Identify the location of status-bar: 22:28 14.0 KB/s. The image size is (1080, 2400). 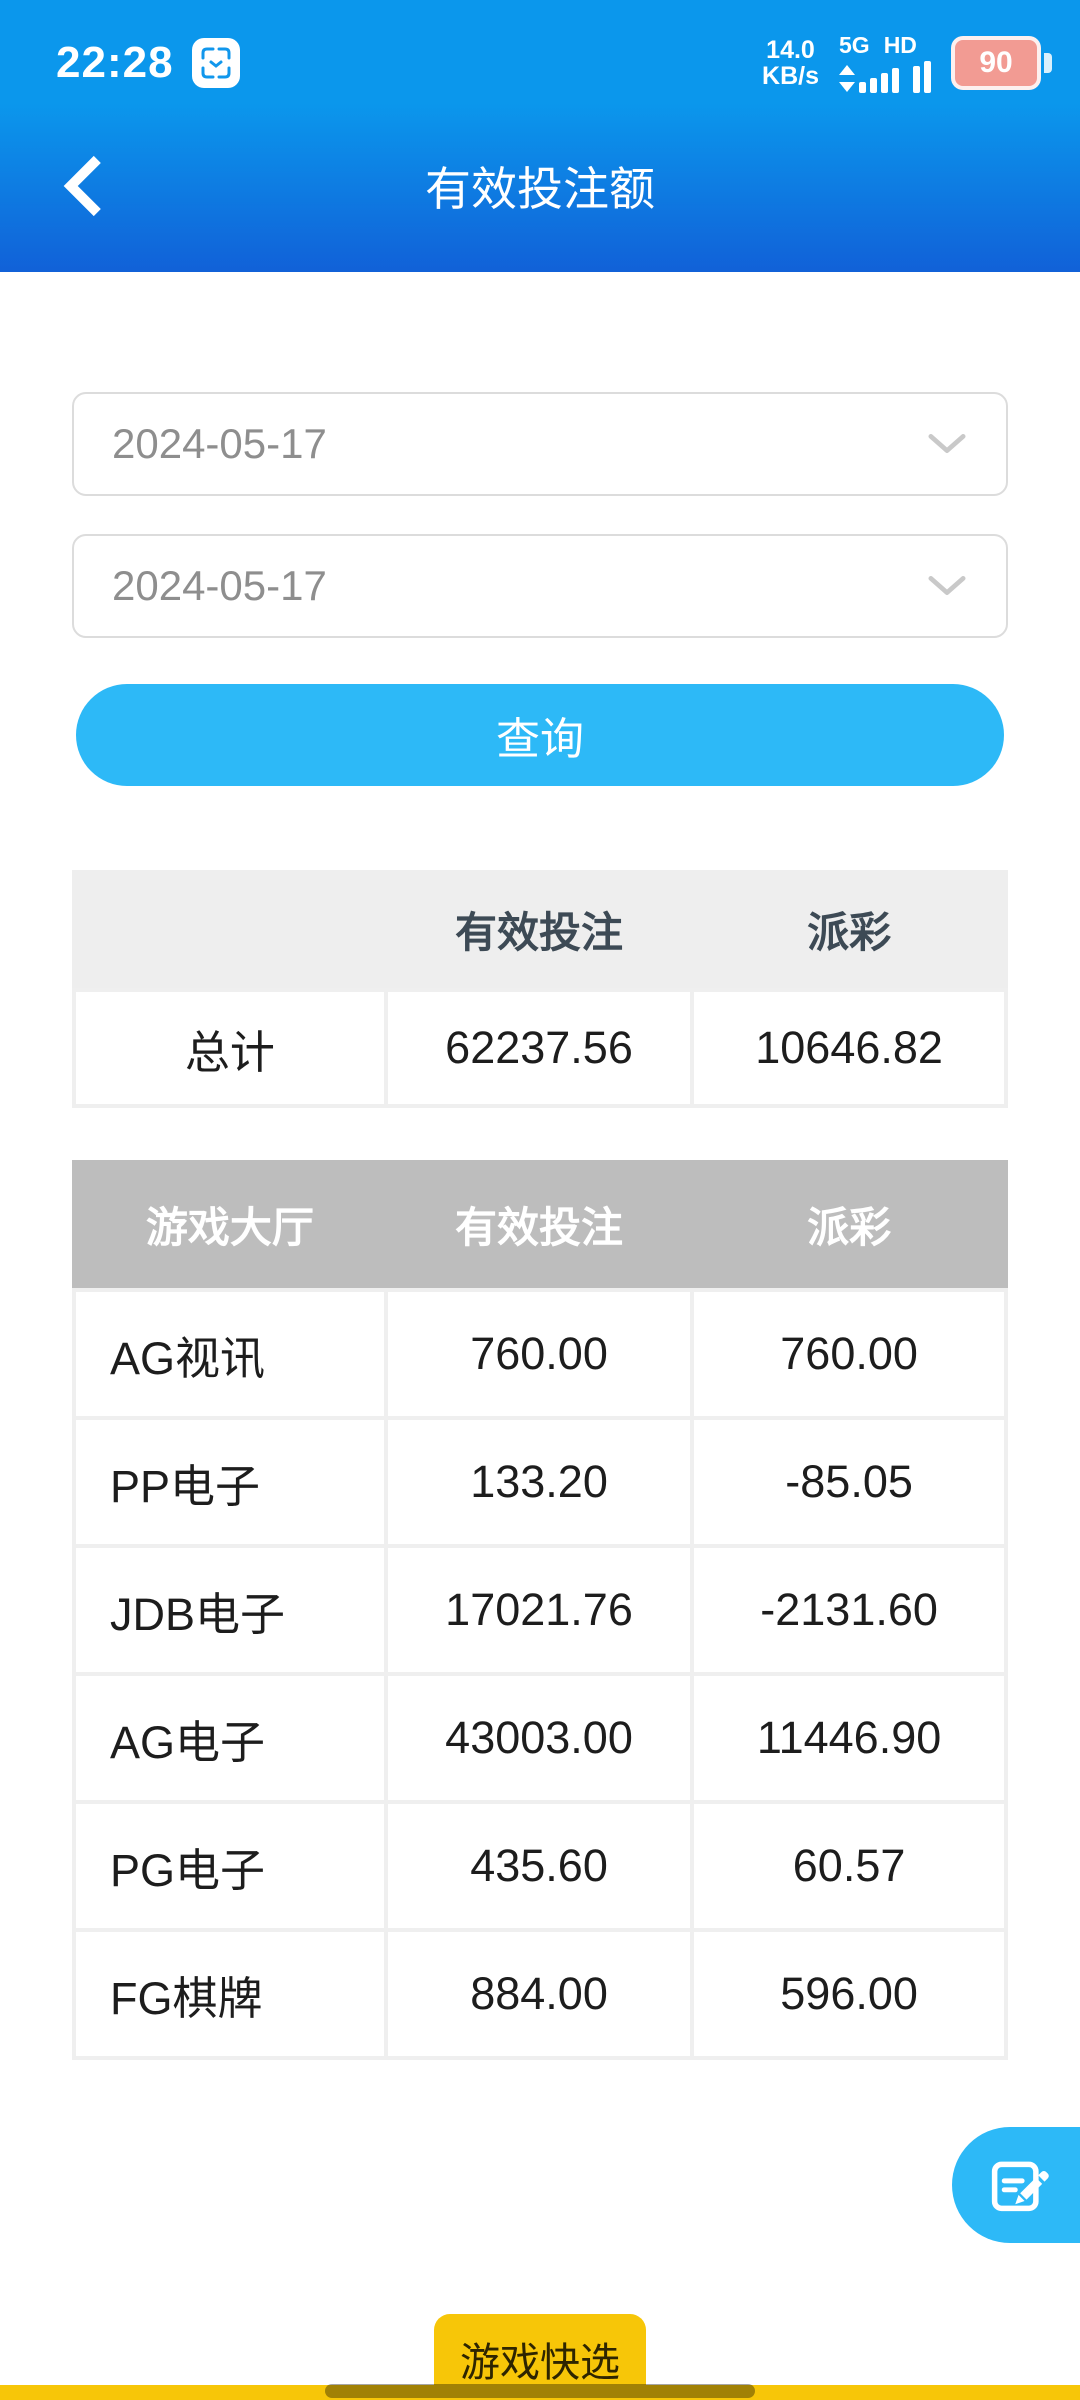
(540, 50).